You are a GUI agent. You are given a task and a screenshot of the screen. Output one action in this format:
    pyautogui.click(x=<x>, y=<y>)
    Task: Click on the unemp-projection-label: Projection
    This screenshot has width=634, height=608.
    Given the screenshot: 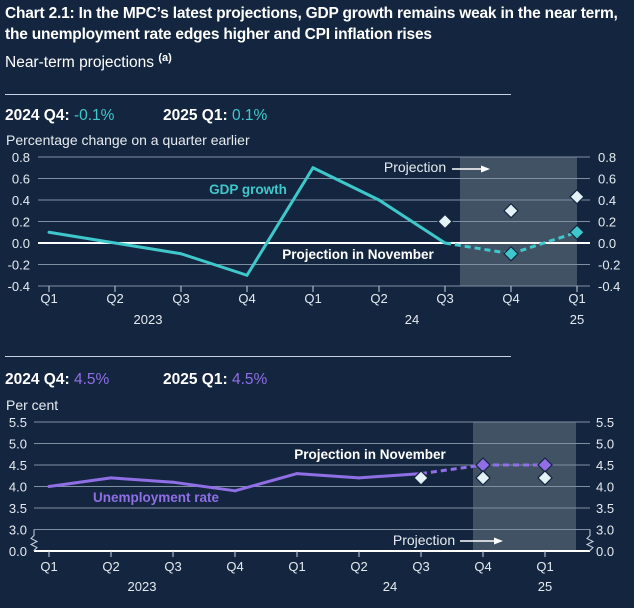 What is the action you would take?
    pyautogui.click(x=424, y=540)
    